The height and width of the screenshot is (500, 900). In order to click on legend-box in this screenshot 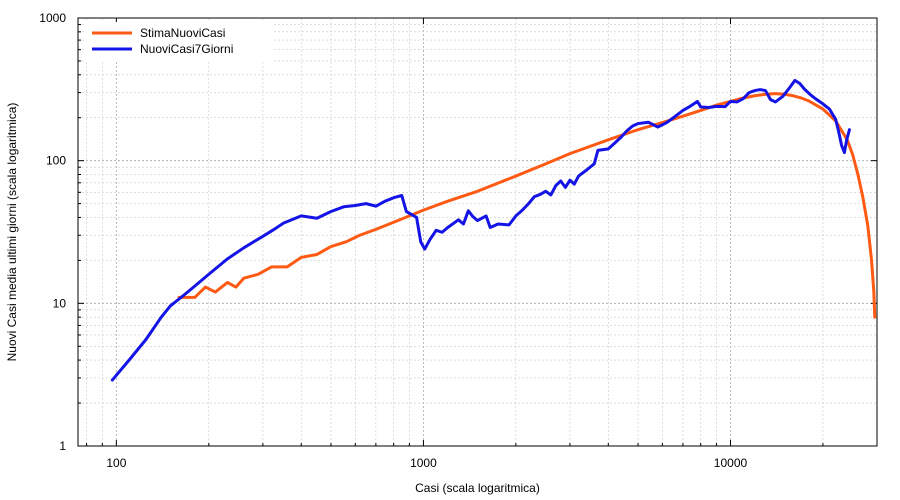, I will do `click(179, 42)`.